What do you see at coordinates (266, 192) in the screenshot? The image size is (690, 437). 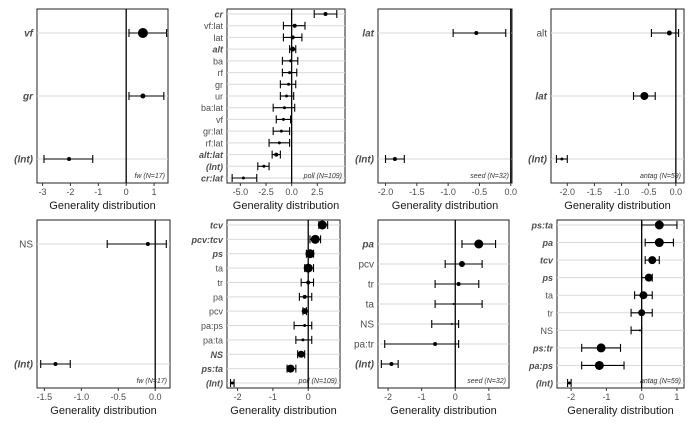 I see `x-tick-label: -2.5` at bounding box center [266, 192].